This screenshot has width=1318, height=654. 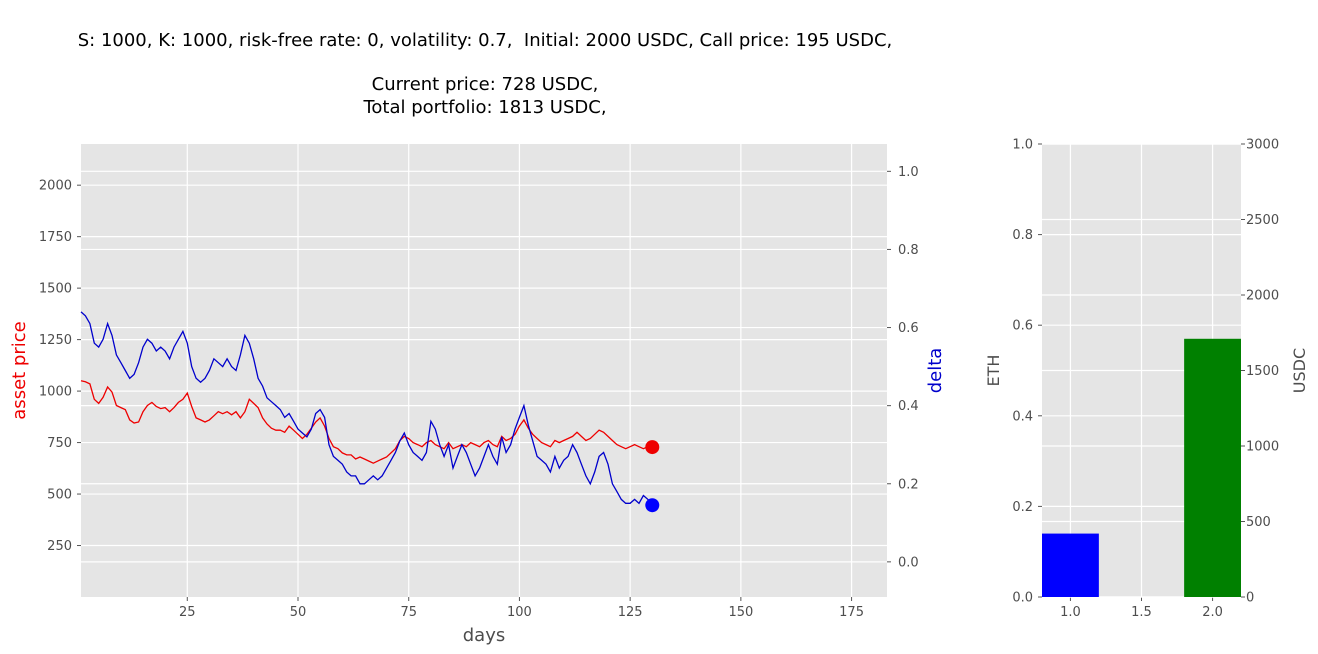 I want to click on bar-y-tick-label-right: 3000, so click(x=1262, y=145).